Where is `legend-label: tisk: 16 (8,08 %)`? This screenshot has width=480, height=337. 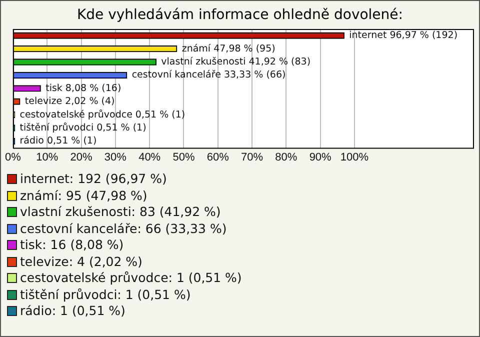
legend-label: tisk: 16 (8,08 %) is located at coordinates (72, 245).